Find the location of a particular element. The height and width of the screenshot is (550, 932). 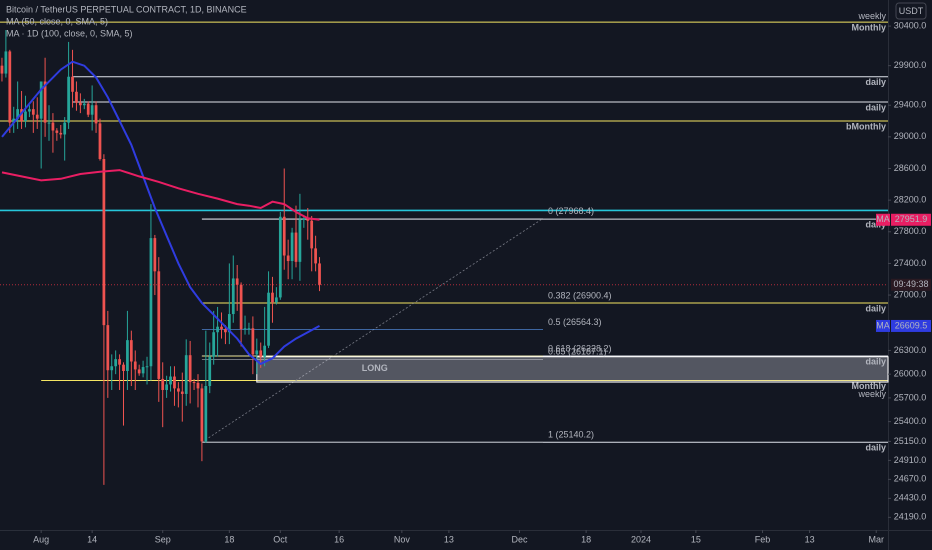

long-label: LONG is located at coordinates (375, 368).